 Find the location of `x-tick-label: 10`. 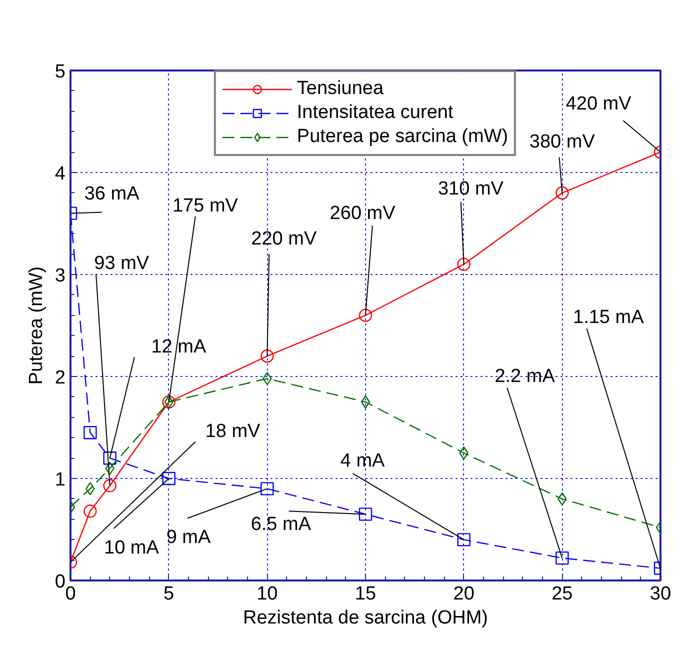

x-tick-label: 10 is located at coordinates (267, 594).